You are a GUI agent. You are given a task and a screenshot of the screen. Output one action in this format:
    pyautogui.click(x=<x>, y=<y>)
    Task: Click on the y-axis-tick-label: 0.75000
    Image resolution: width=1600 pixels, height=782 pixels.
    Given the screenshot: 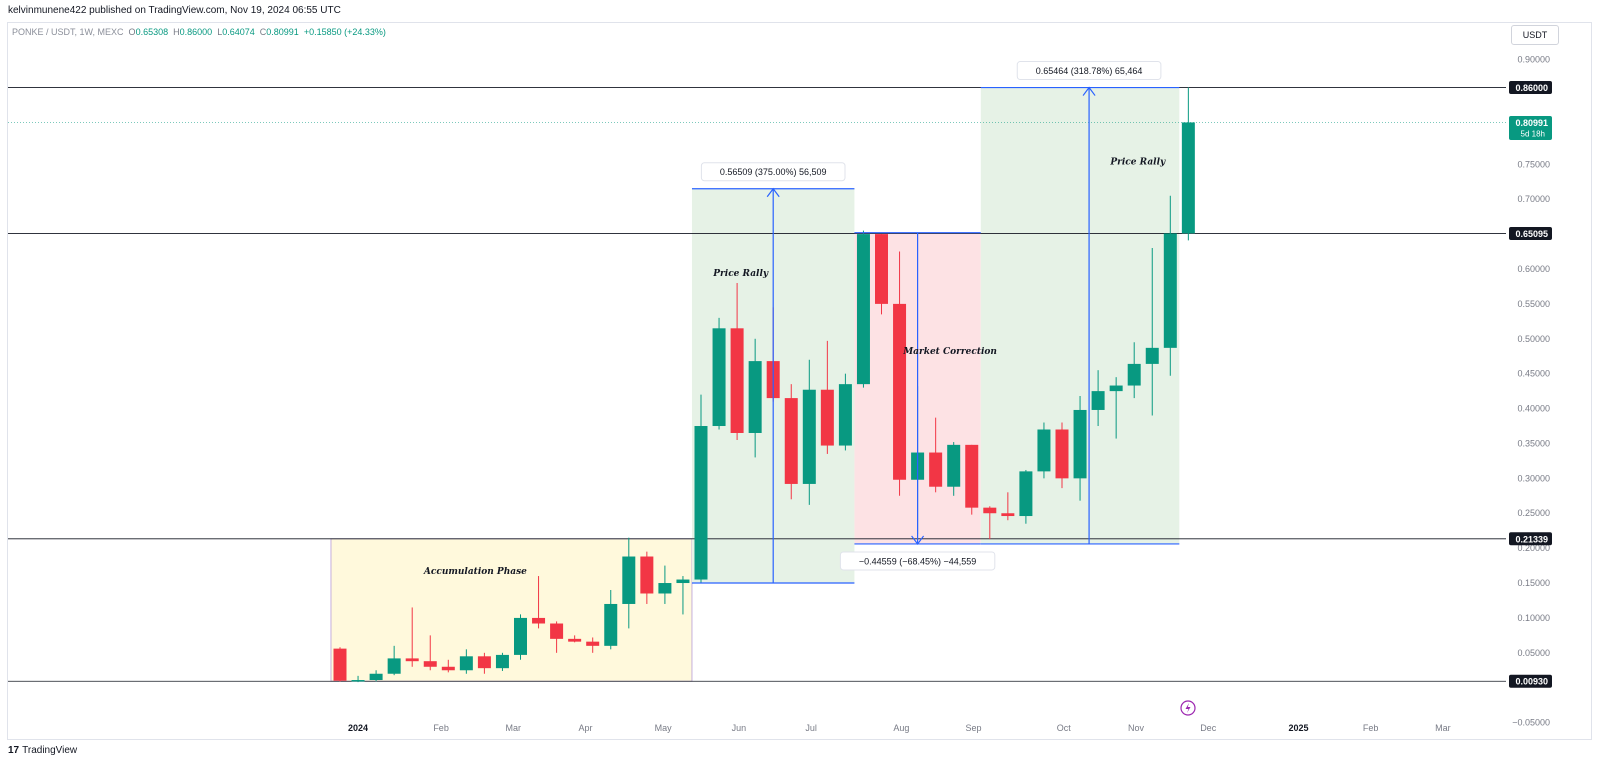 What is the action you would take?
    pyautogui.click(x=1533, y=164)
    